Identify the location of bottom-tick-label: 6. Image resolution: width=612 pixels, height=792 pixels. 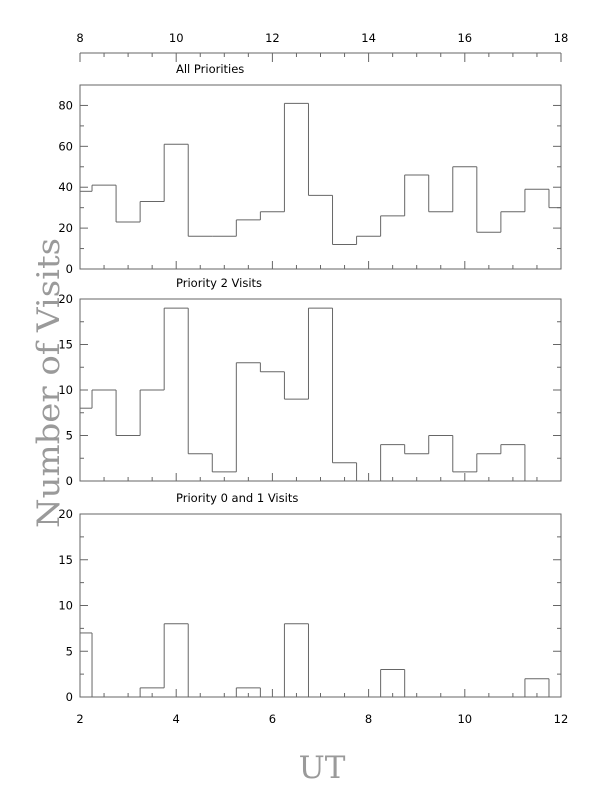
(272, 719).